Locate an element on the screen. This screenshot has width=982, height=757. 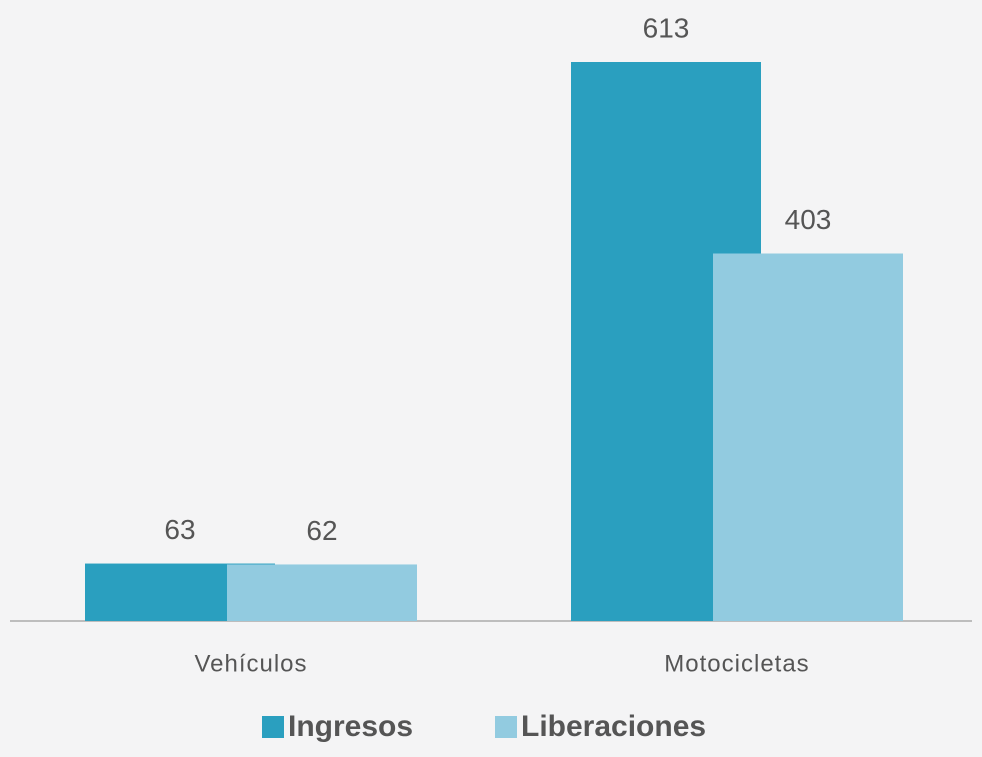
value-label: 62 is located at coordinates (321, 530).